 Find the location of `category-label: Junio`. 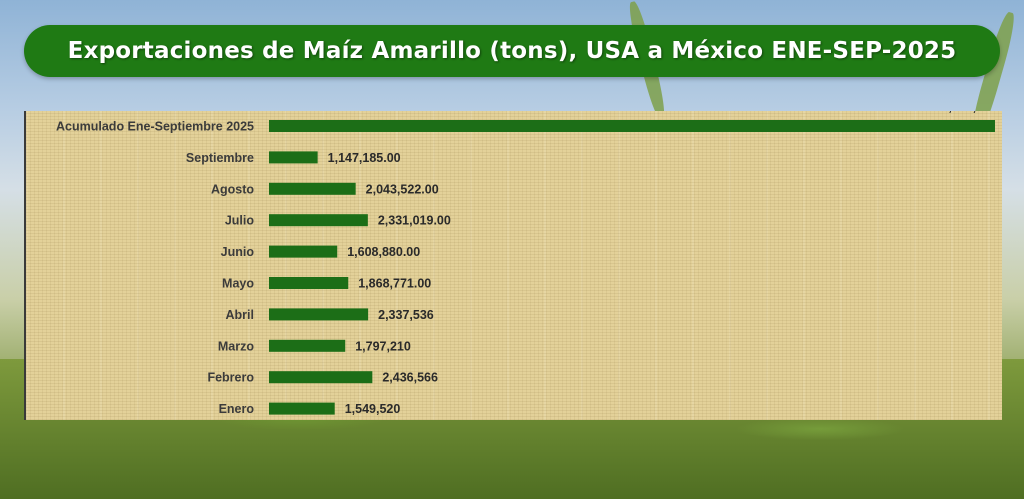

category-label: Junio is located at coordinates (238, 252).